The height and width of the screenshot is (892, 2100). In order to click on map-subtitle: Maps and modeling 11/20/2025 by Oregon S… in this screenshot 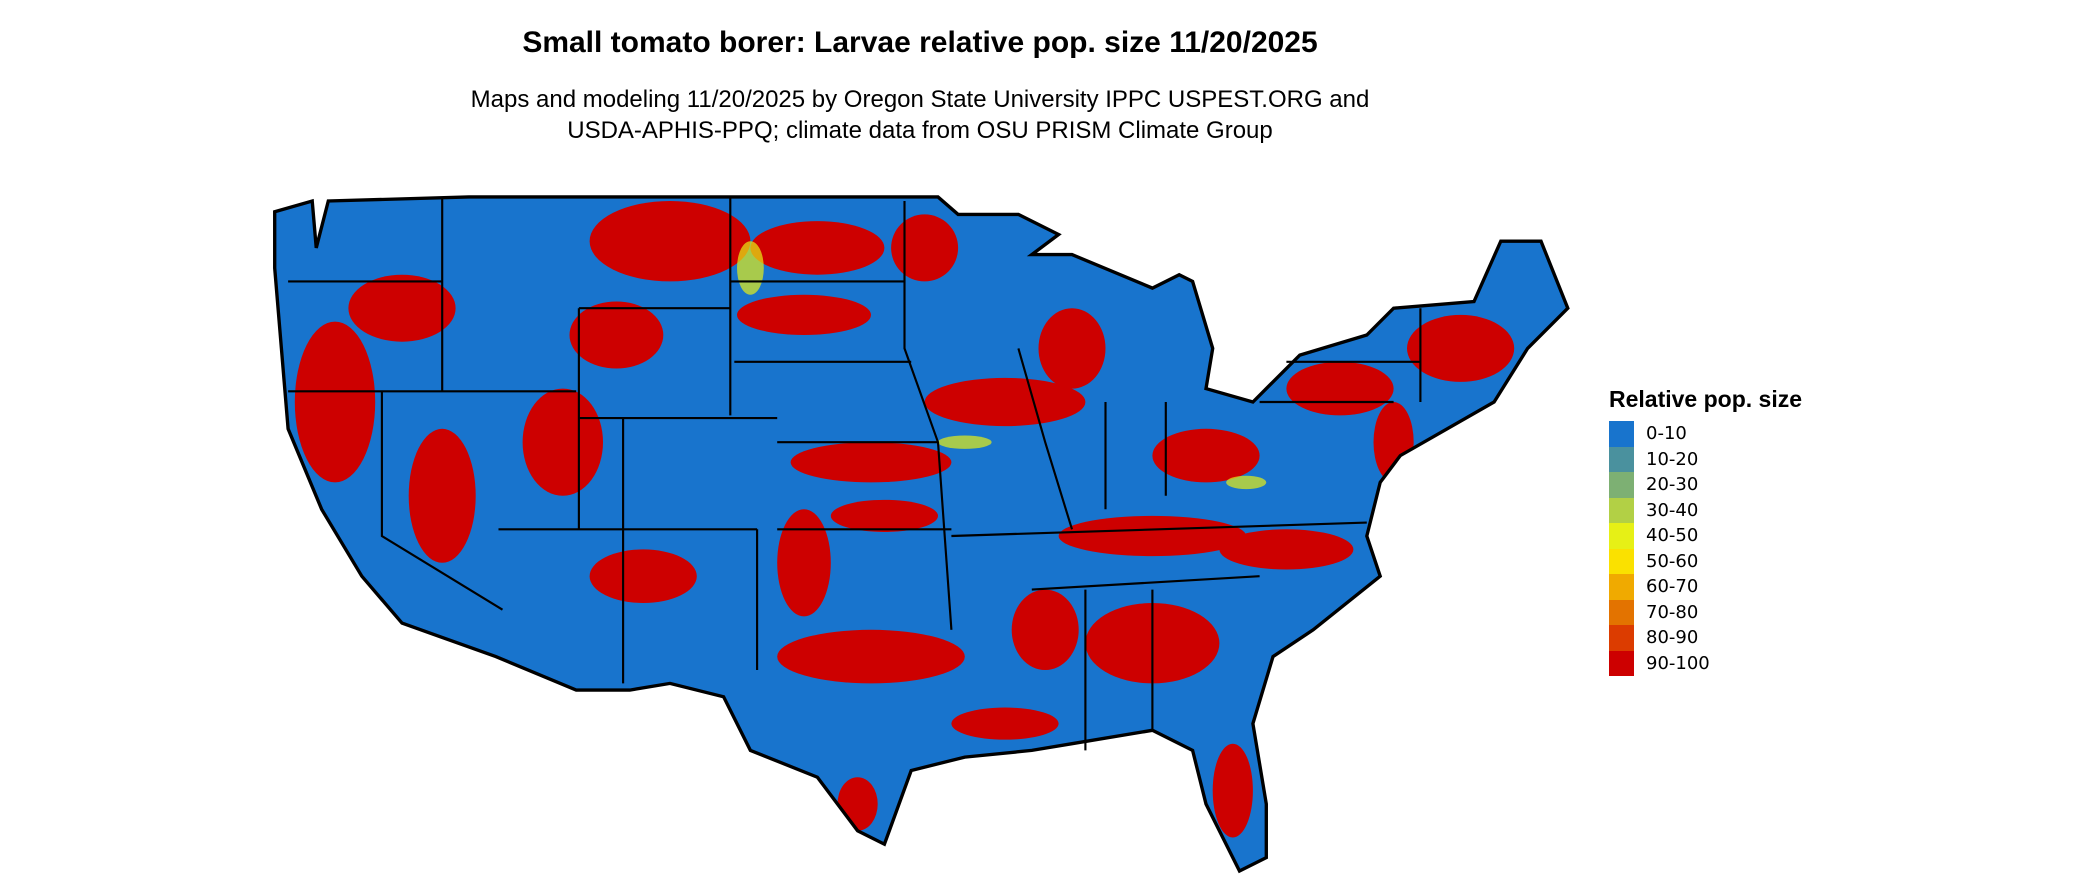, I will do `click(920, 115)`.